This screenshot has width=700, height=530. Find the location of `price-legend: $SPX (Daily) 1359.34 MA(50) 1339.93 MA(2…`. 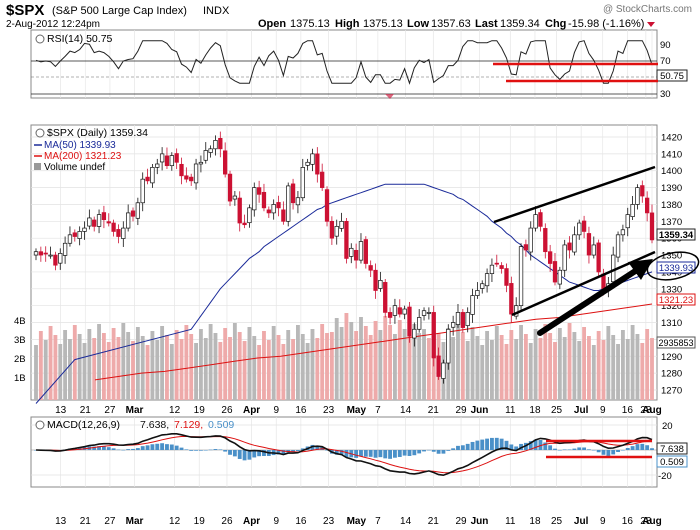

price-legend: $SPX (Daily) 1359.34 MA(50) 1339.93 MA(2… is located at coordinates (91, 150).